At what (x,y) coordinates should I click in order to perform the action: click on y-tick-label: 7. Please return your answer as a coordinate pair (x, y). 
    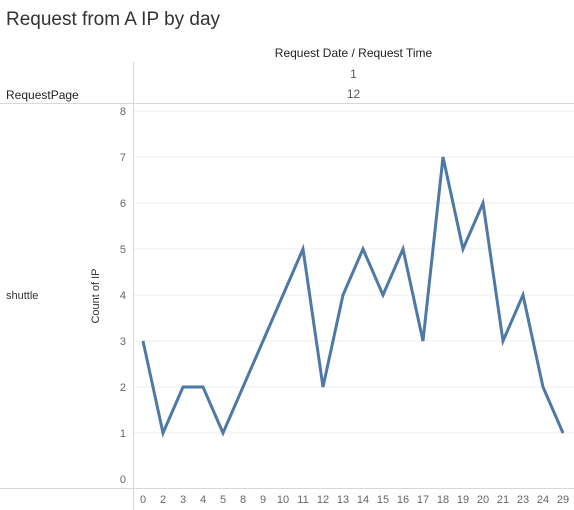
    Looking at the image, I should click on (123, 158).